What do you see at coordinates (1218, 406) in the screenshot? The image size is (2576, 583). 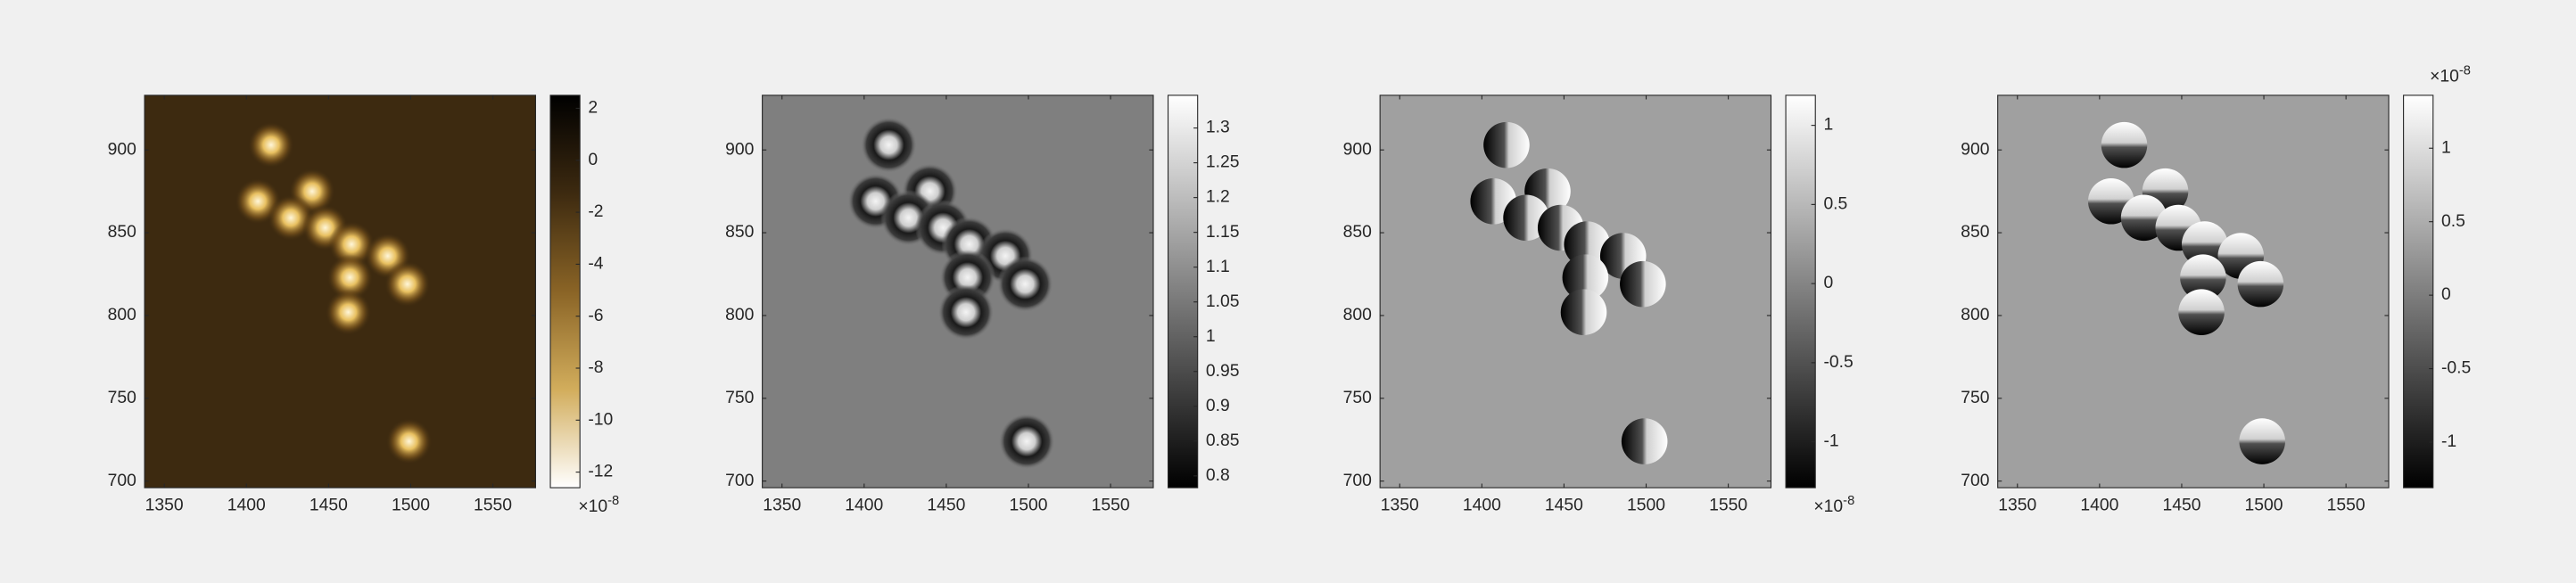 I see `colorbar-tick-label: 0.9` at bounding box center [1218, 406].